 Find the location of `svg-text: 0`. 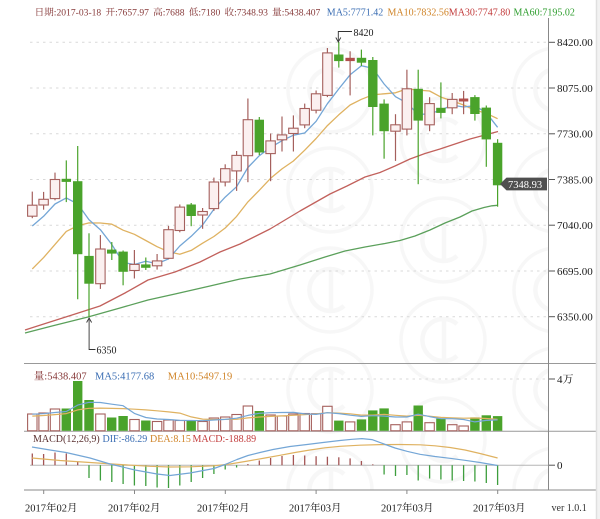

svg-text: 0 is located at coordinates (560, 466).